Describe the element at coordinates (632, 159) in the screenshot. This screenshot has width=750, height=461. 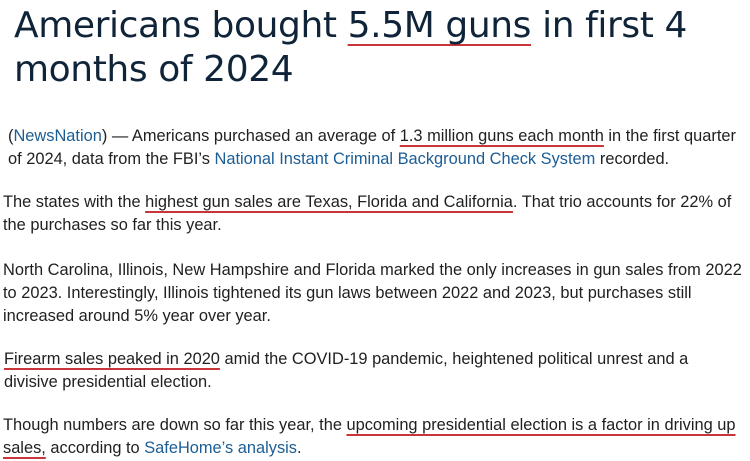
I see `intro-text-c: recorded.` at that location.